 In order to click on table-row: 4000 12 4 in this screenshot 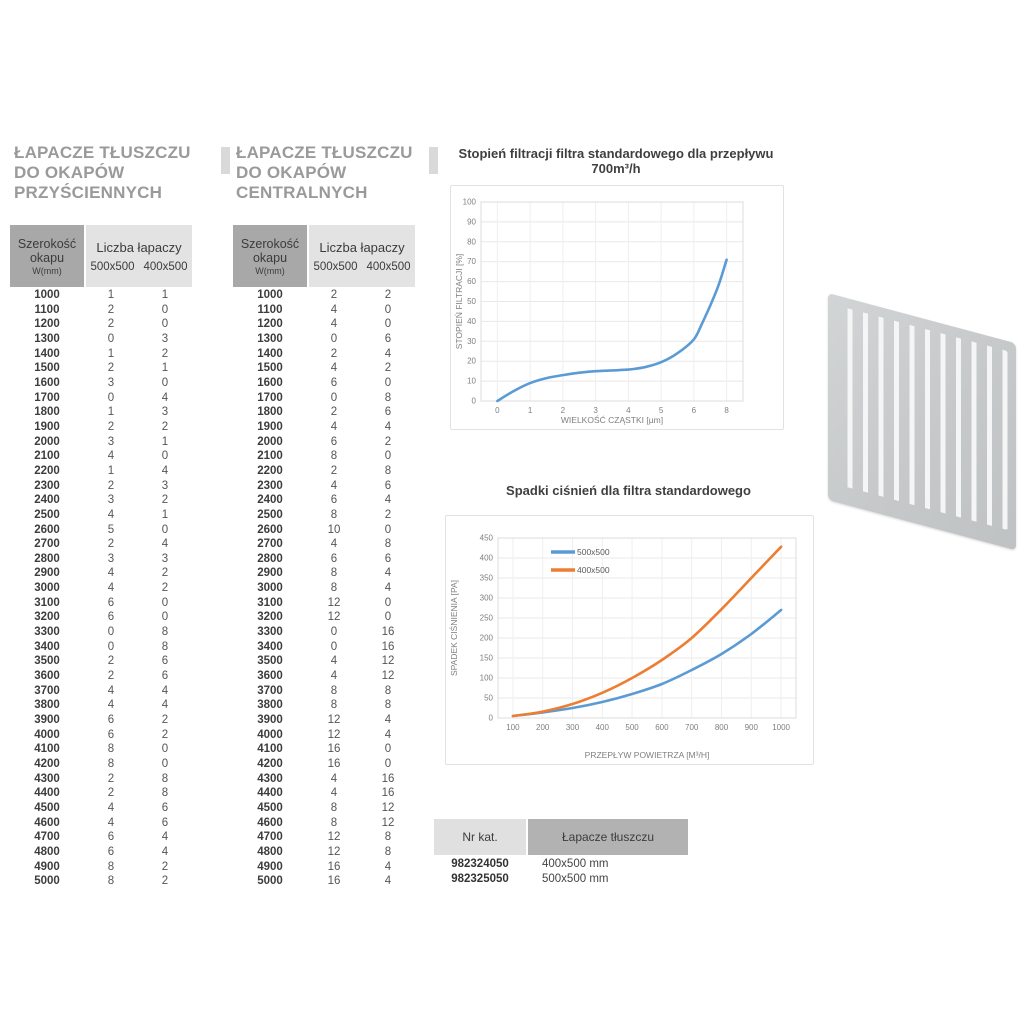, I will do `click(324, 735)`.